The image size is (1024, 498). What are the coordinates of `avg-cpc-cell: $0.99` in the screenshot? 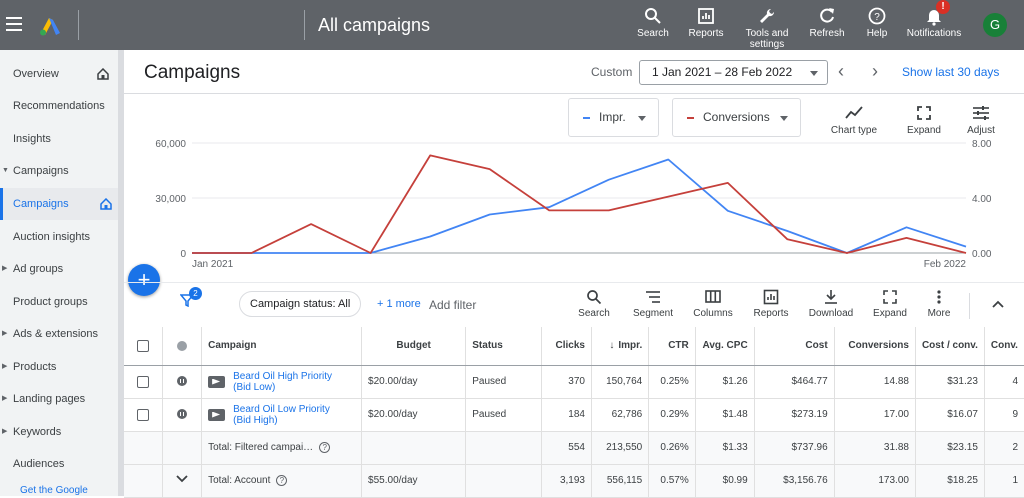 It's located at (725, 481).